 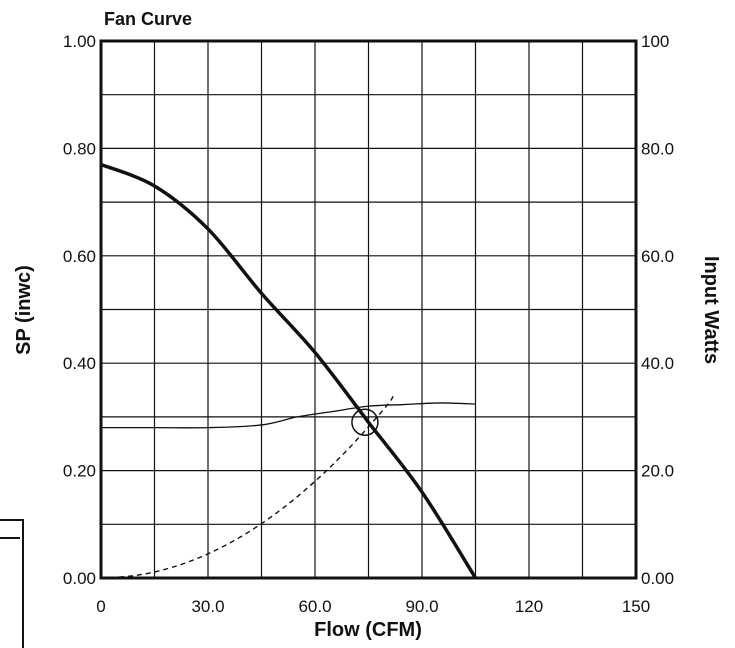 I want to click on y2-tick-label: 100, so click(x=655, y=41).